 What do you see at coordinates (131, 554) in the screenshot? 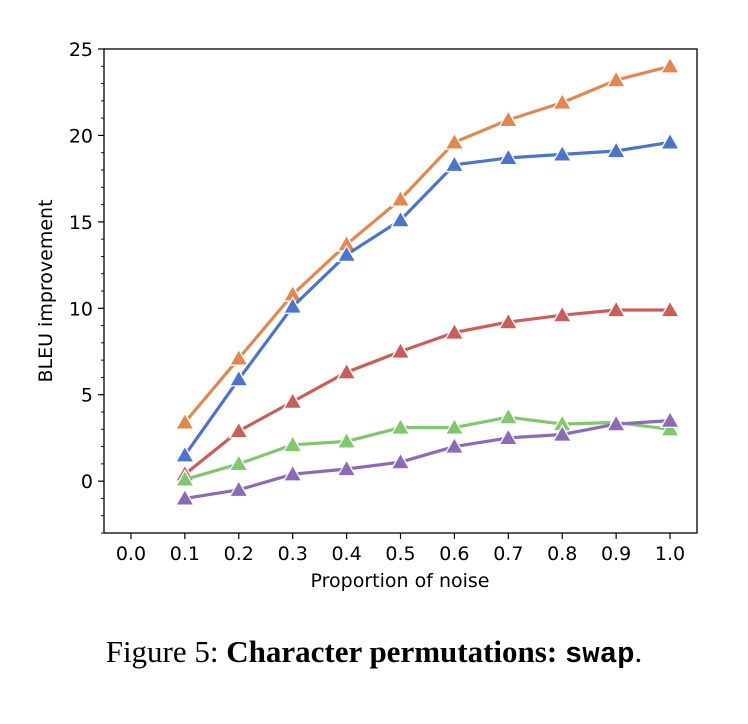
I see `x-tick-label: 0.0` at bounding box center [131, 554].